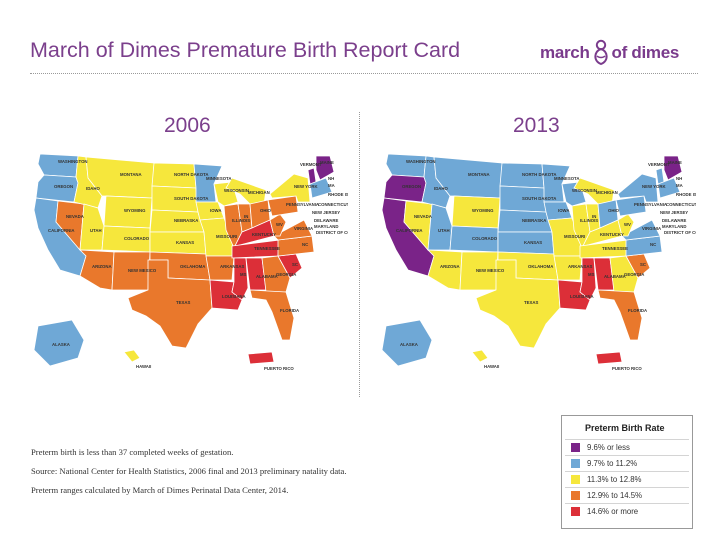  I want to click on state-label-ar: ARKANSAS, so click(232, 266).